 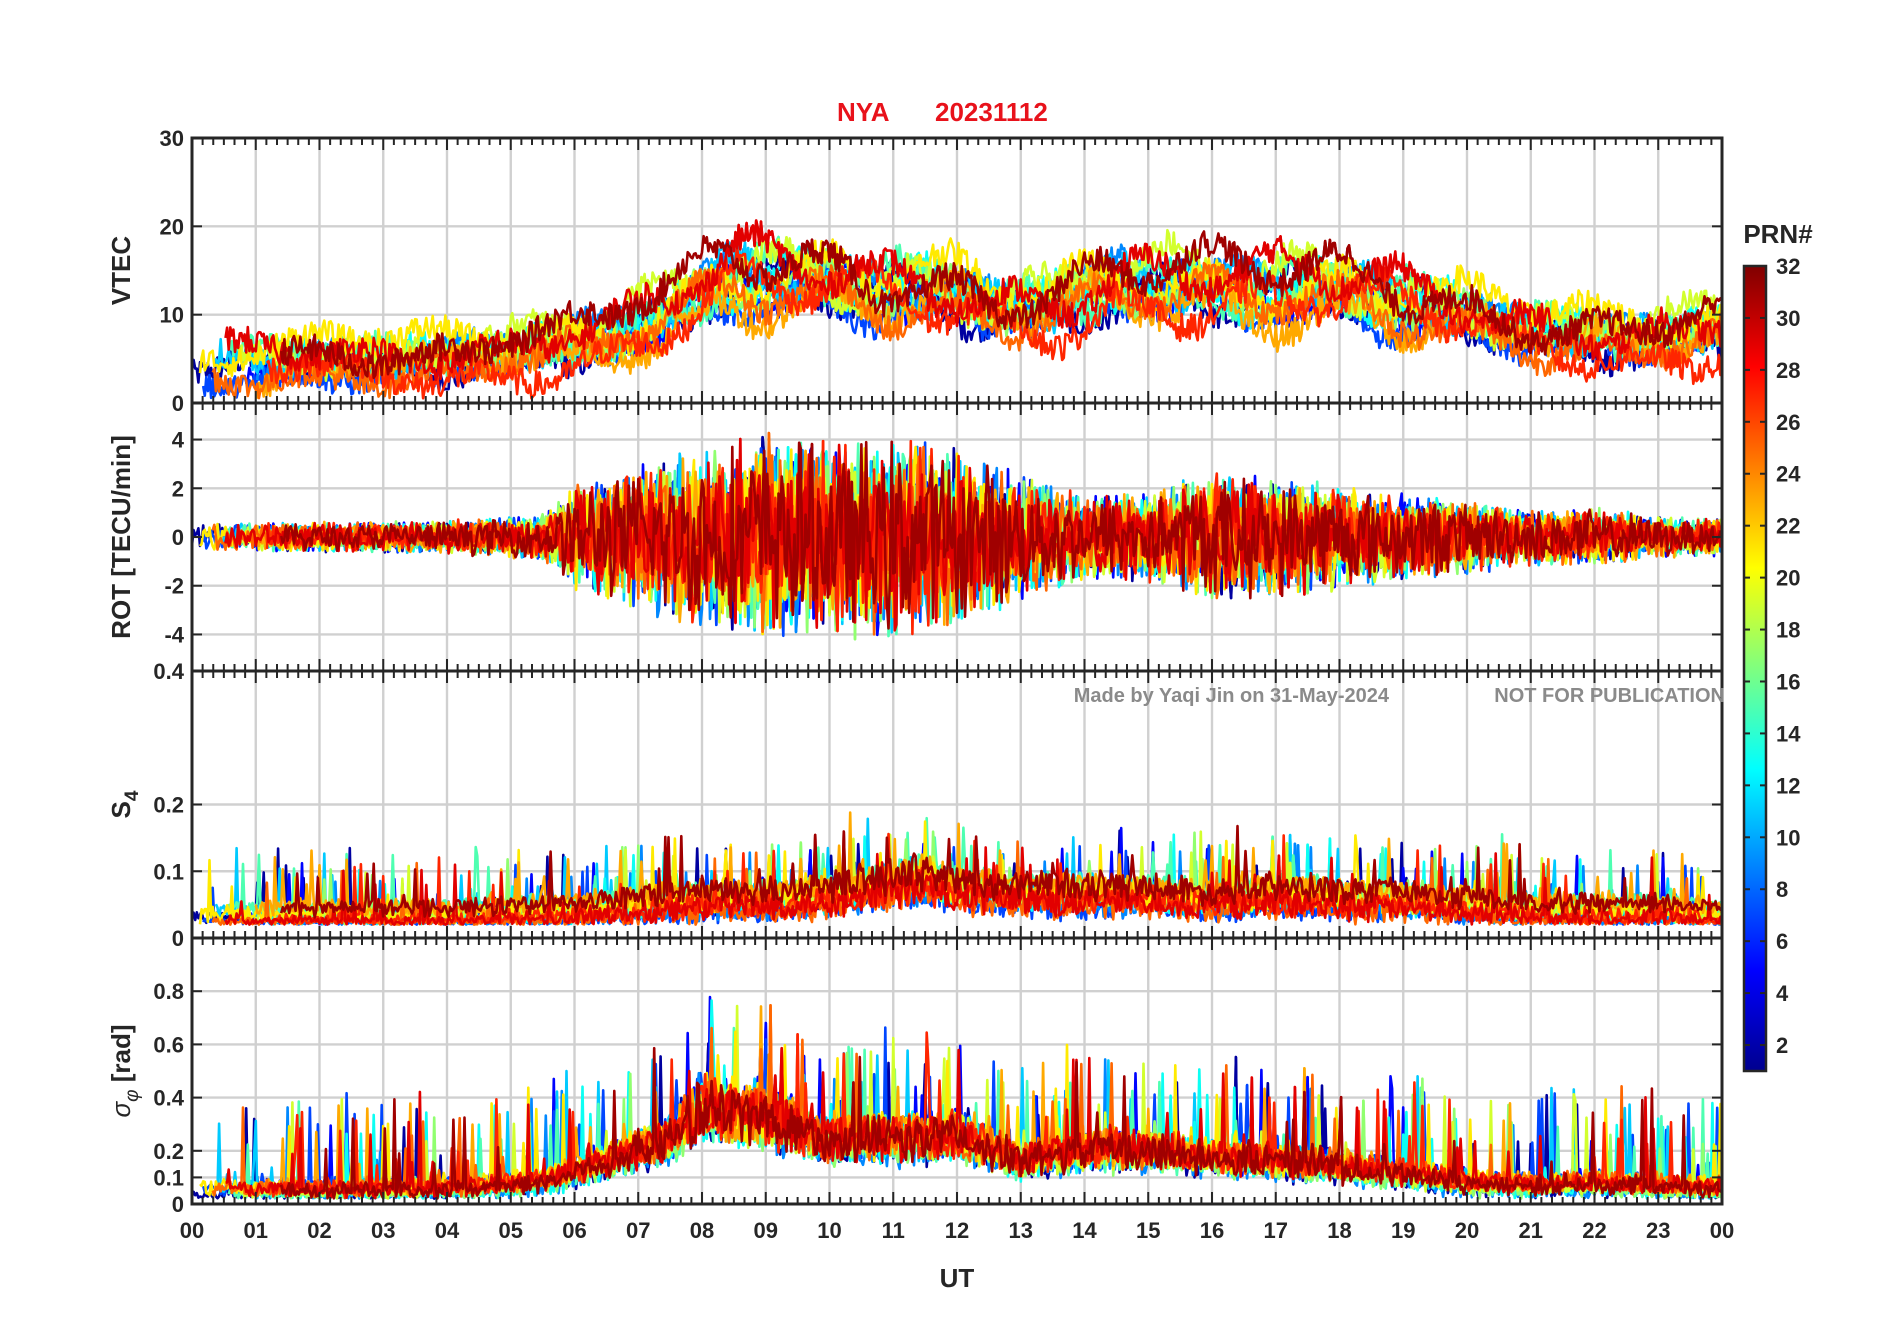 I want to click on y-ticks-sigma_phi: 00.10.2 0.4 0.6 0.8, so click(x=937, y=1098).